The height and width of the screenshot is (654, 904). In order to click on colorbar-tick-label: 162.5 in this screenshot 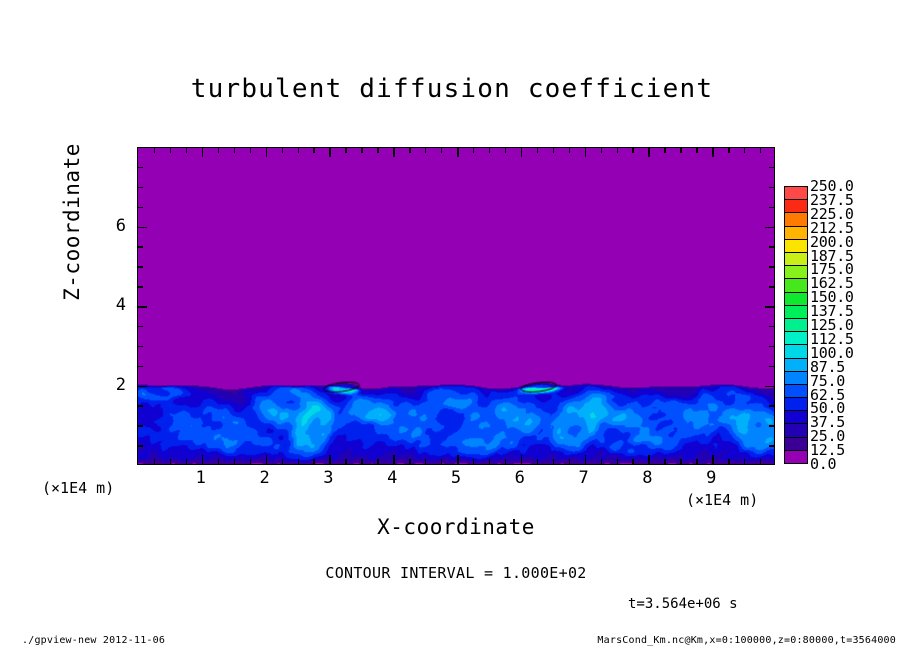, I will do `click(832, 283)`.